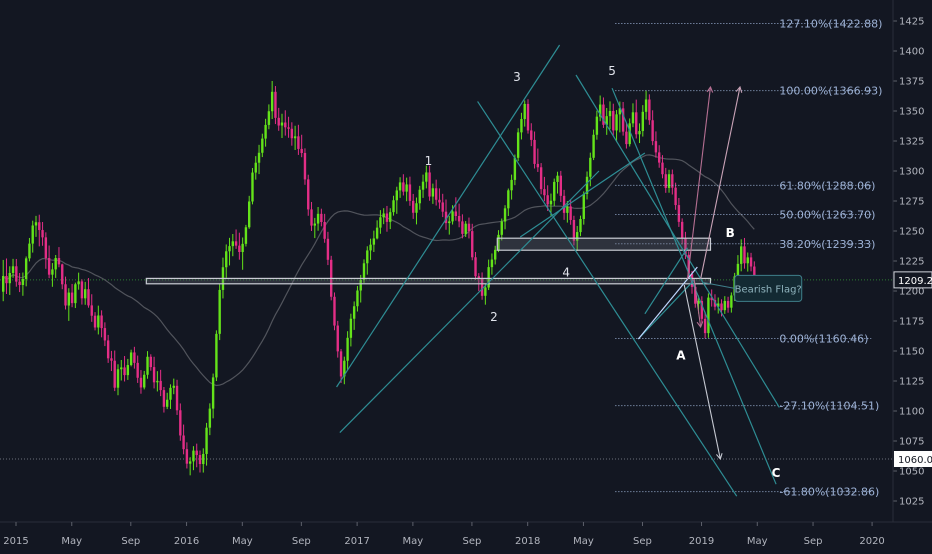  Describe the element at coordinates (517, 77) in the screenshot. I see `wave-label-3: 3` at that location.